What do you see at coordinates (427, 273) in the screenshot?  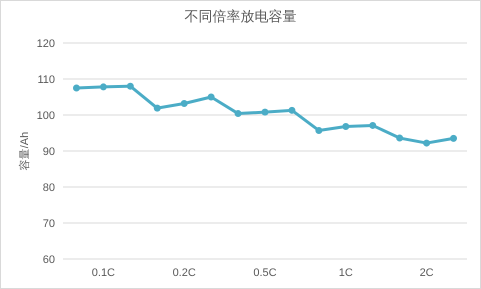 I see `xtick: 2C` at bounding box center [427, 273].